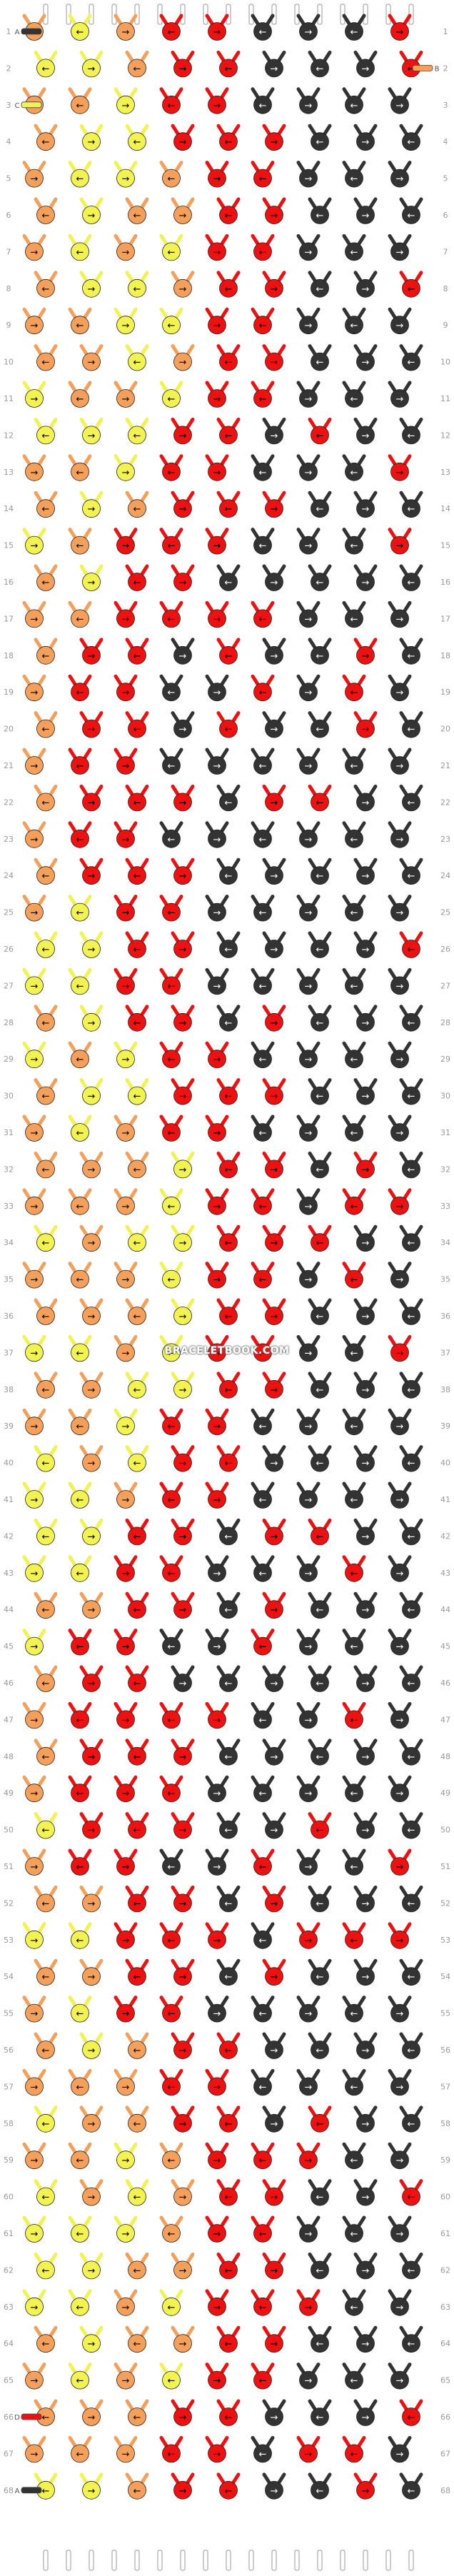 This screenshot has height=2576, width=454. What do you see at coordinates (445, 2380) in the screenshot?
I see `row-number-right: 65` at bounding box center [445, 2380].